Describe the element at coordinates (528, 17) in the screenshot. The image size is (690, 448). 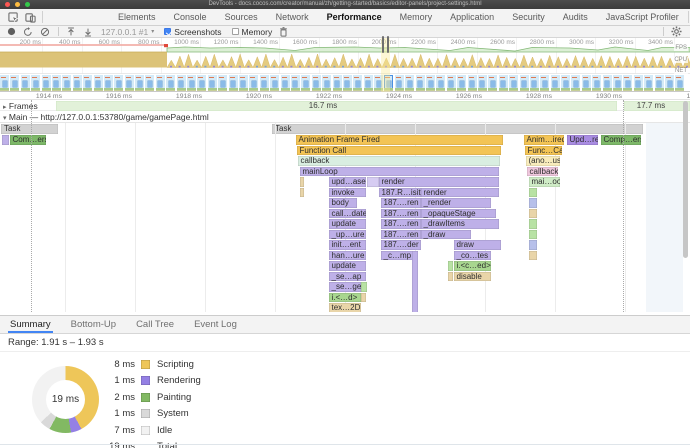
I see `tab-security: Security` at that location.